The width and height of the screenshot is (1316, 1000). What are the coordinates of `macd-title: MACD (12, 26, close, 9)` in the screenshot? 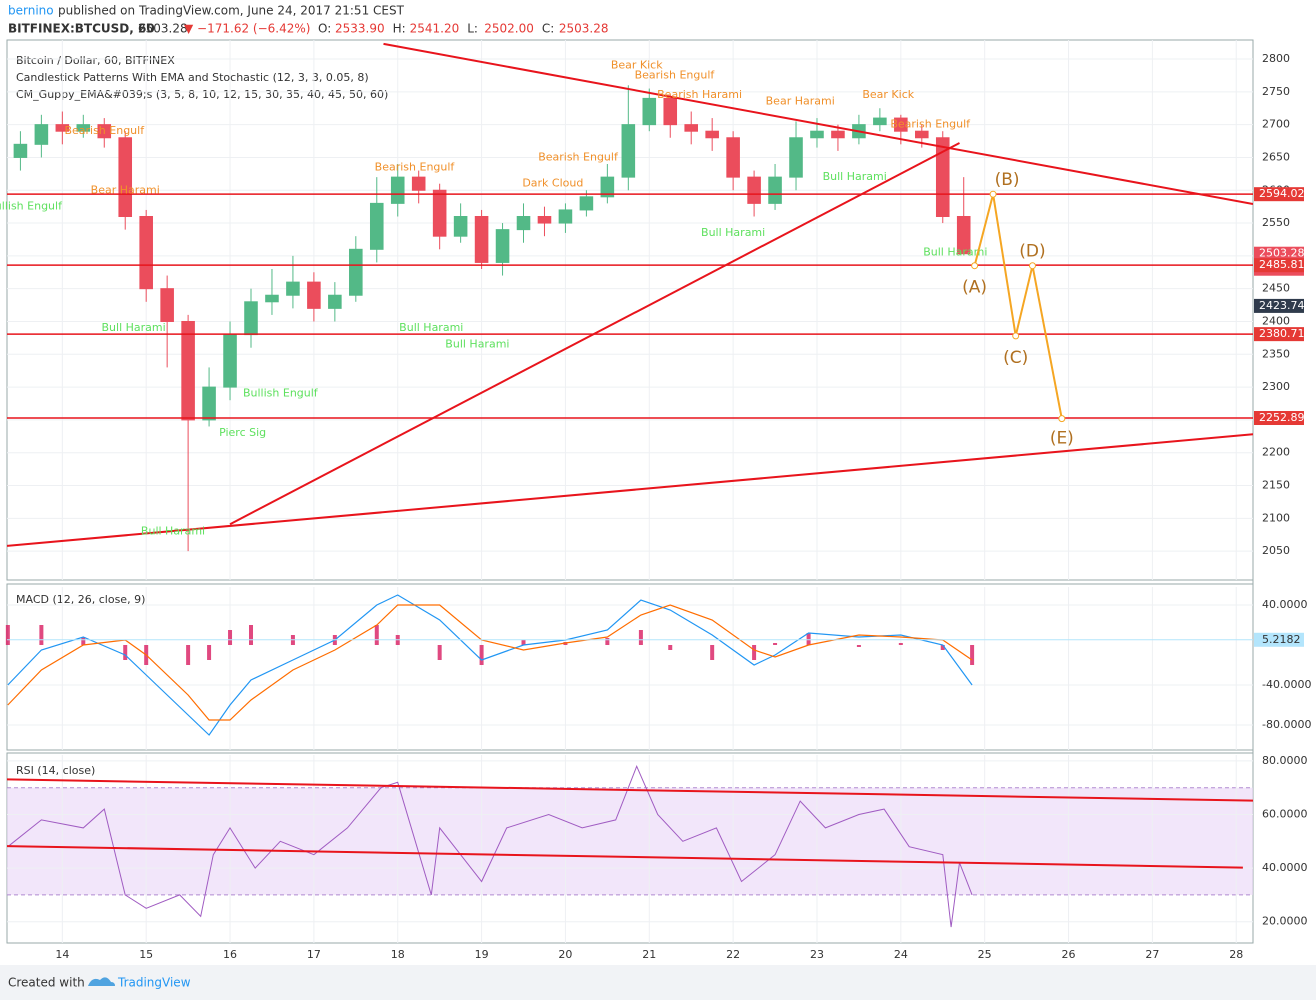 It's located at (80, 599).